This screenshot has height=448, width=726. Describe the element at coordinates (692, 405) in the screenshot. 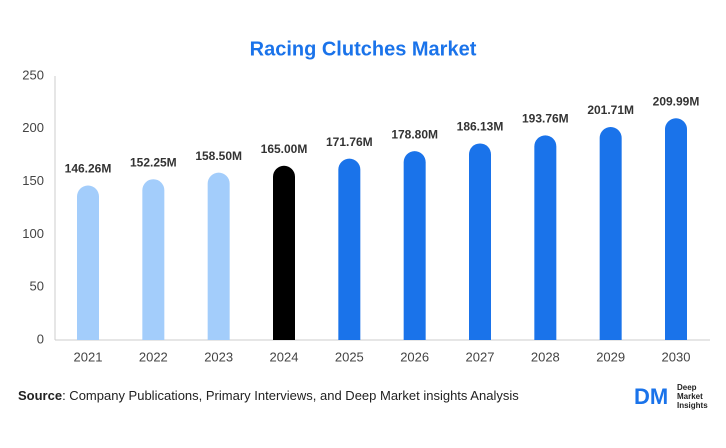

I see `logo-text: Insights` at that location.